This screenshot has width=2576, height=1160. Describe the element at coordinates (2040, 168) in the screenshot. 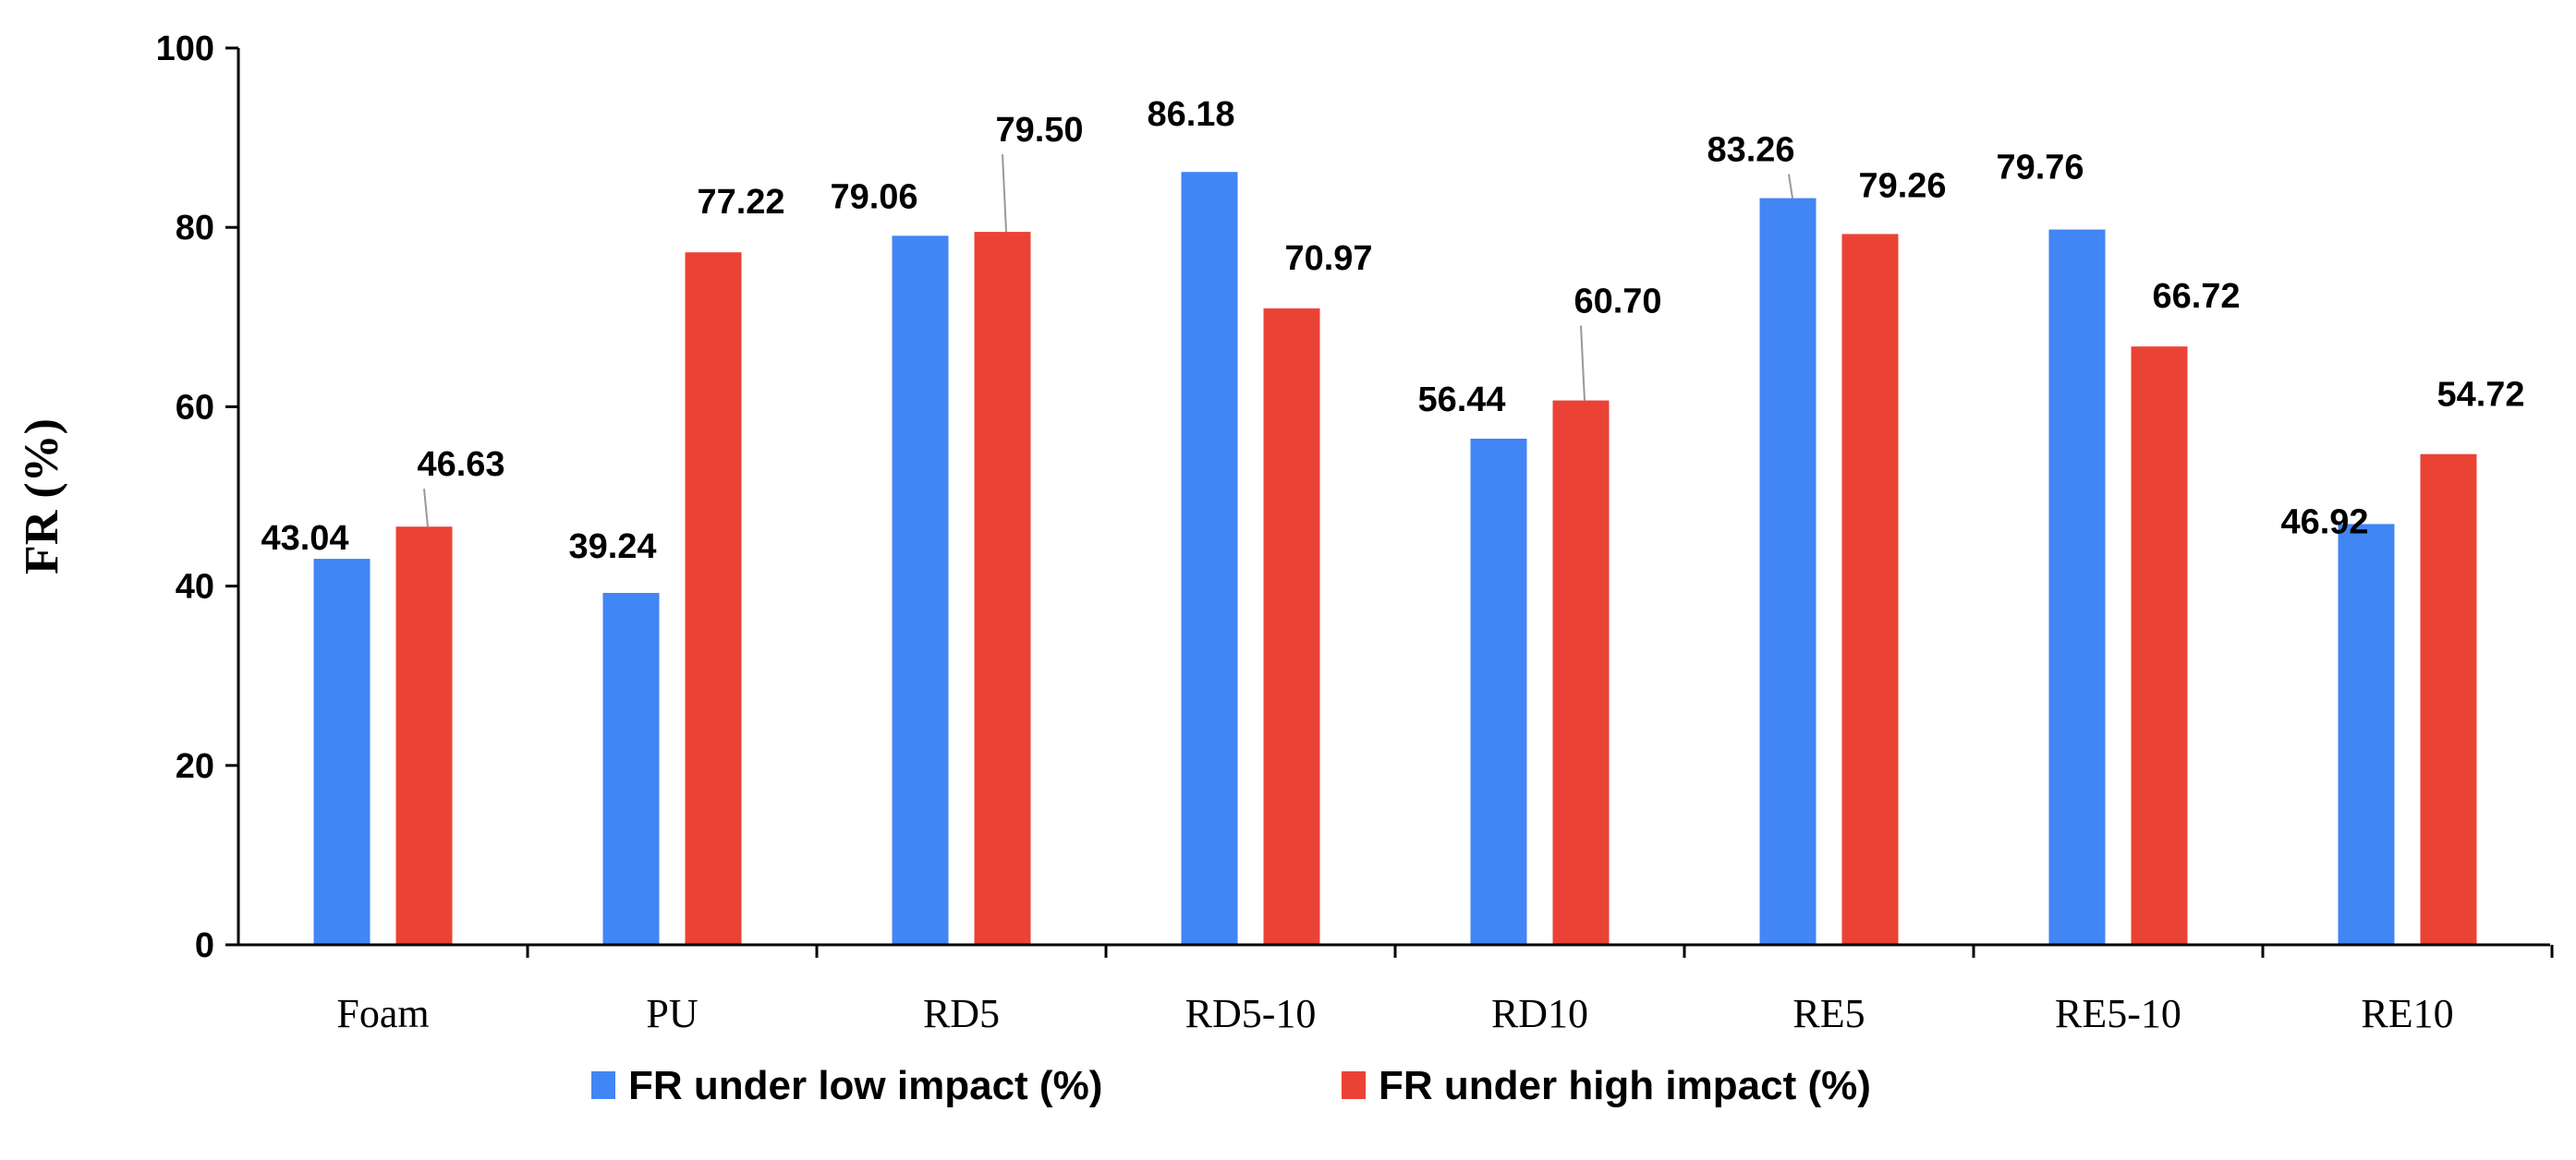

I see `data-label-low-re5-10: 79.76` at that location.